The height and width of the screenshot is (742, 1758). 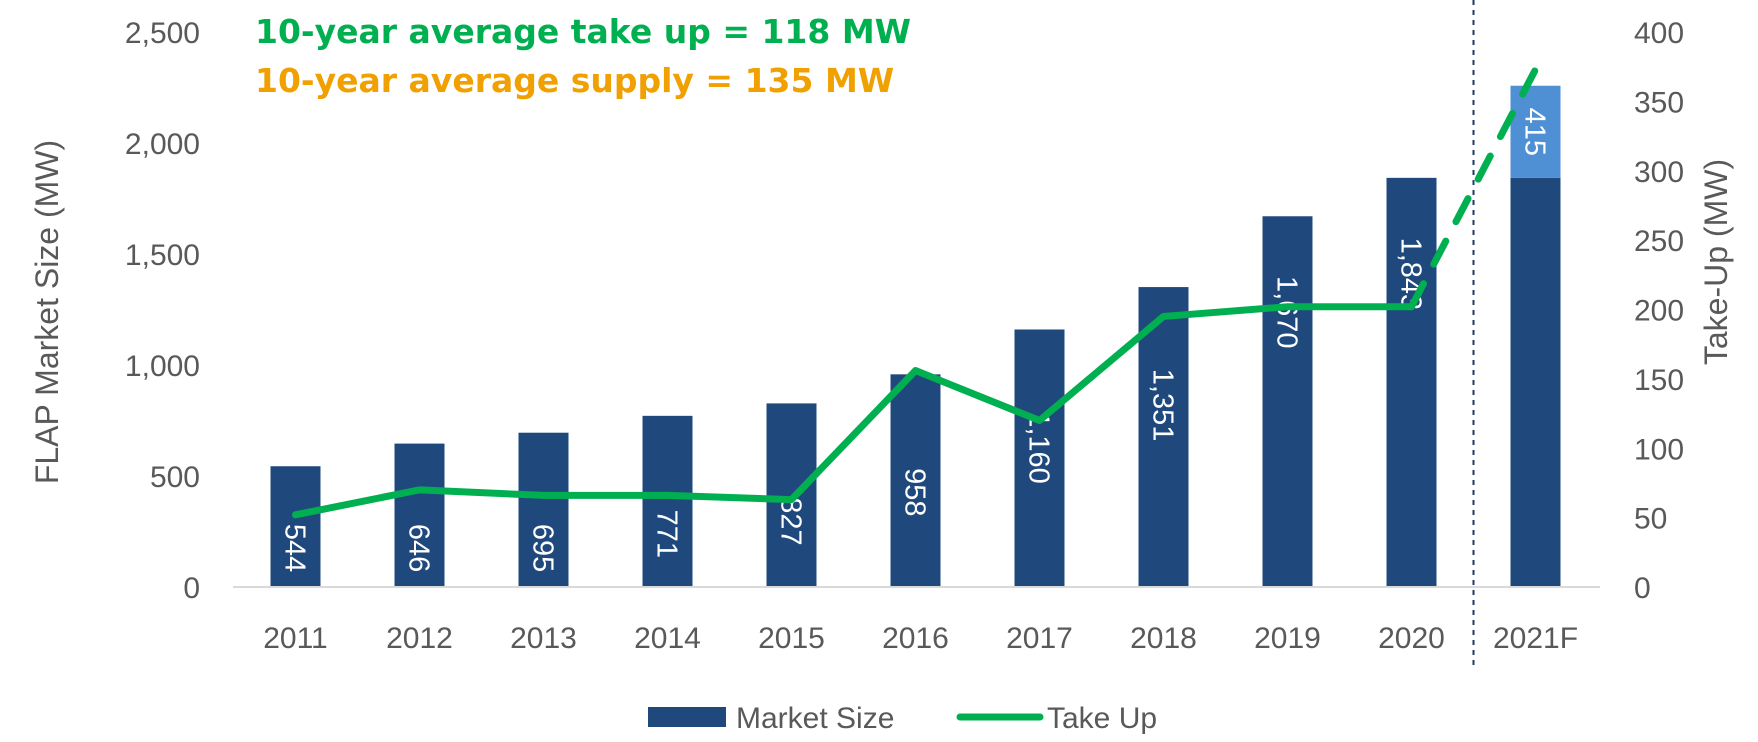 I want to click on x-axis-tick-label: 2019, so click(x=1287, y=638).